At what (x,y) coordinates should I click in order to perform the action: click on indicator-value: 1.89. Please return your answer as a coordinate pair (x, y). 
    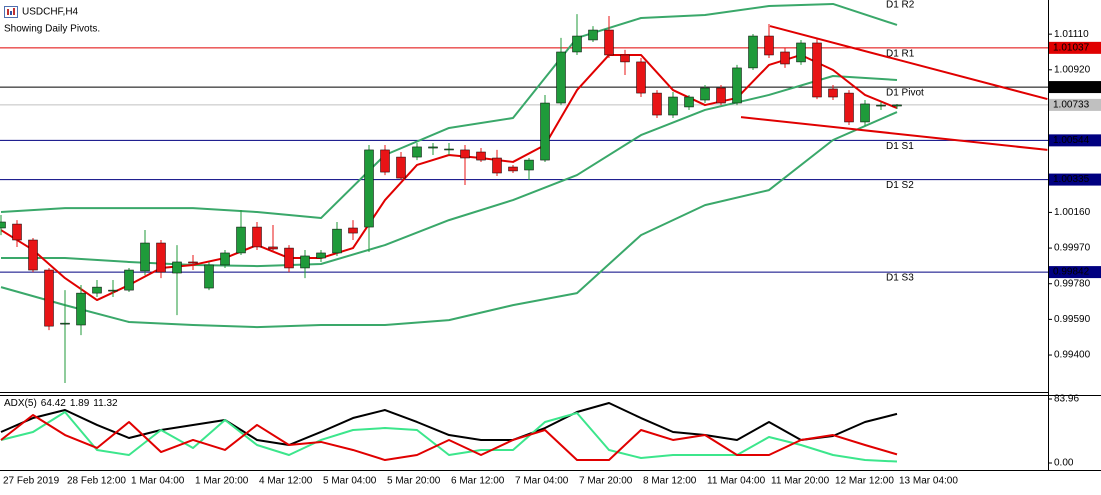
    Looking at the image, I should click on (80, 403).